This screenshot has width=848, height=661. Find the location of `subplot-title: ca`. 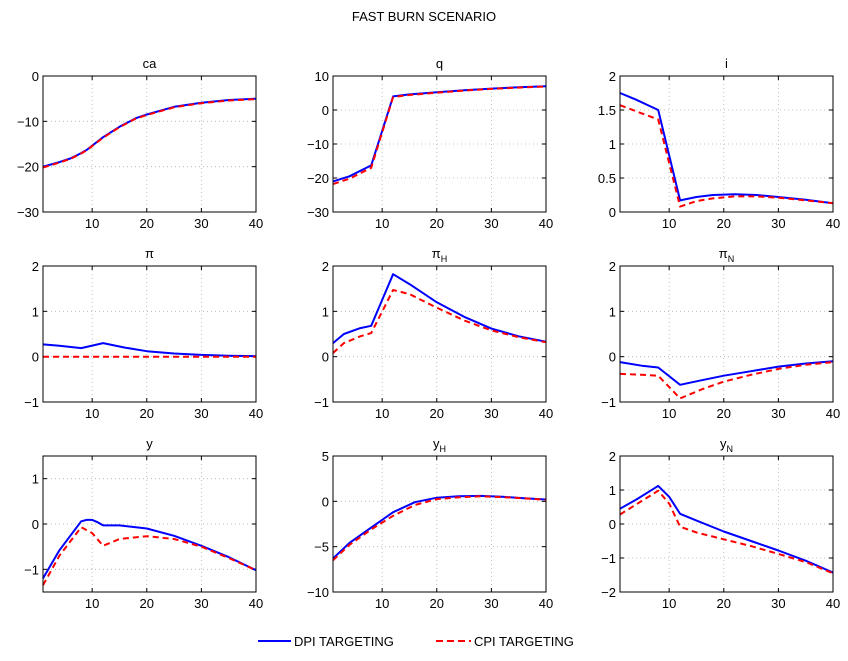

subplot-title: ca is located at coordinates (150, 63).